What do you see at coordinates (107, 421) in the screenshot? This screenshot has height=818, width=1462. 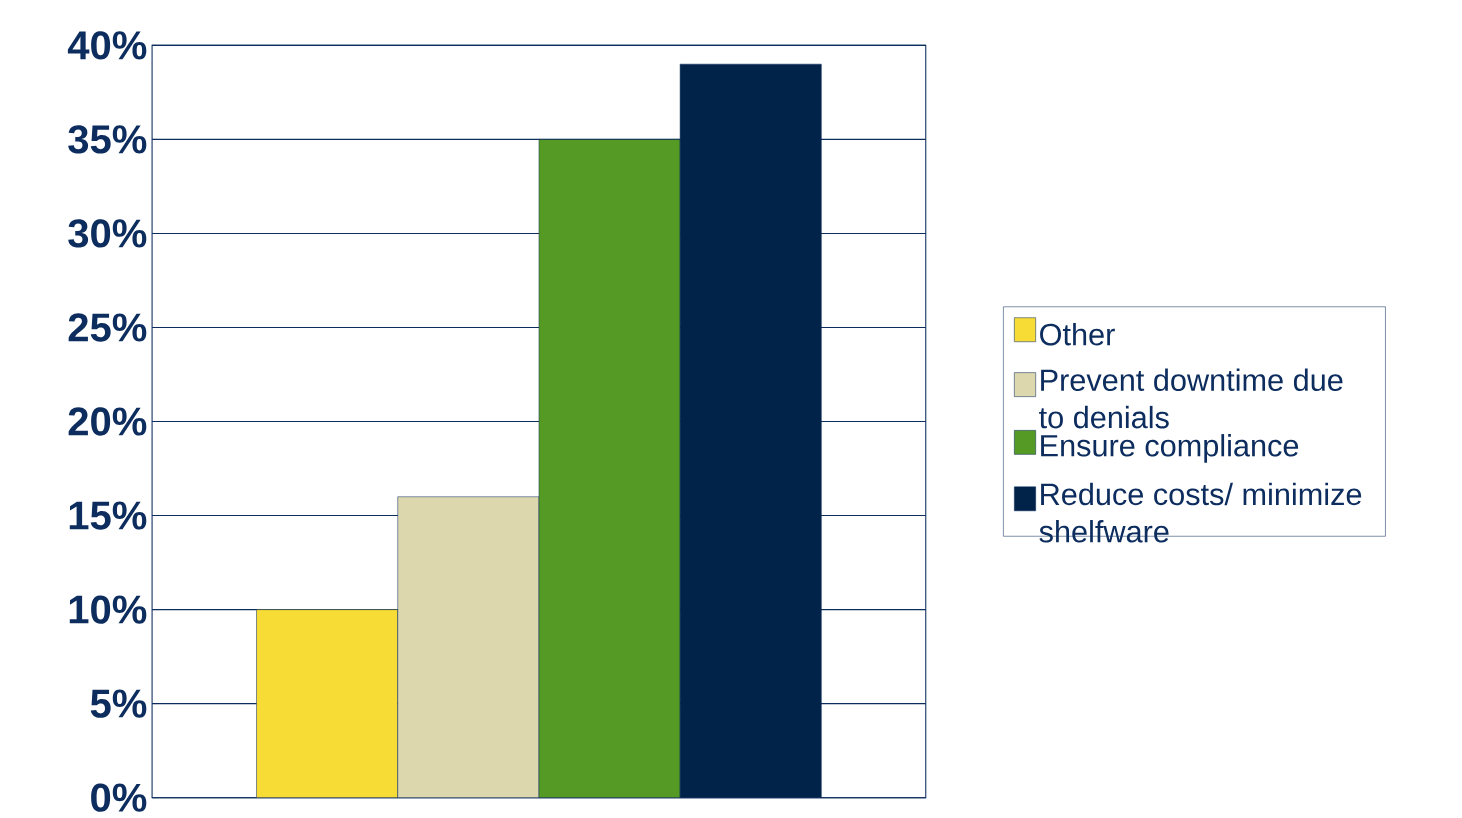 I see `y-tick-label: 20%` at bounding box center [107, 421].